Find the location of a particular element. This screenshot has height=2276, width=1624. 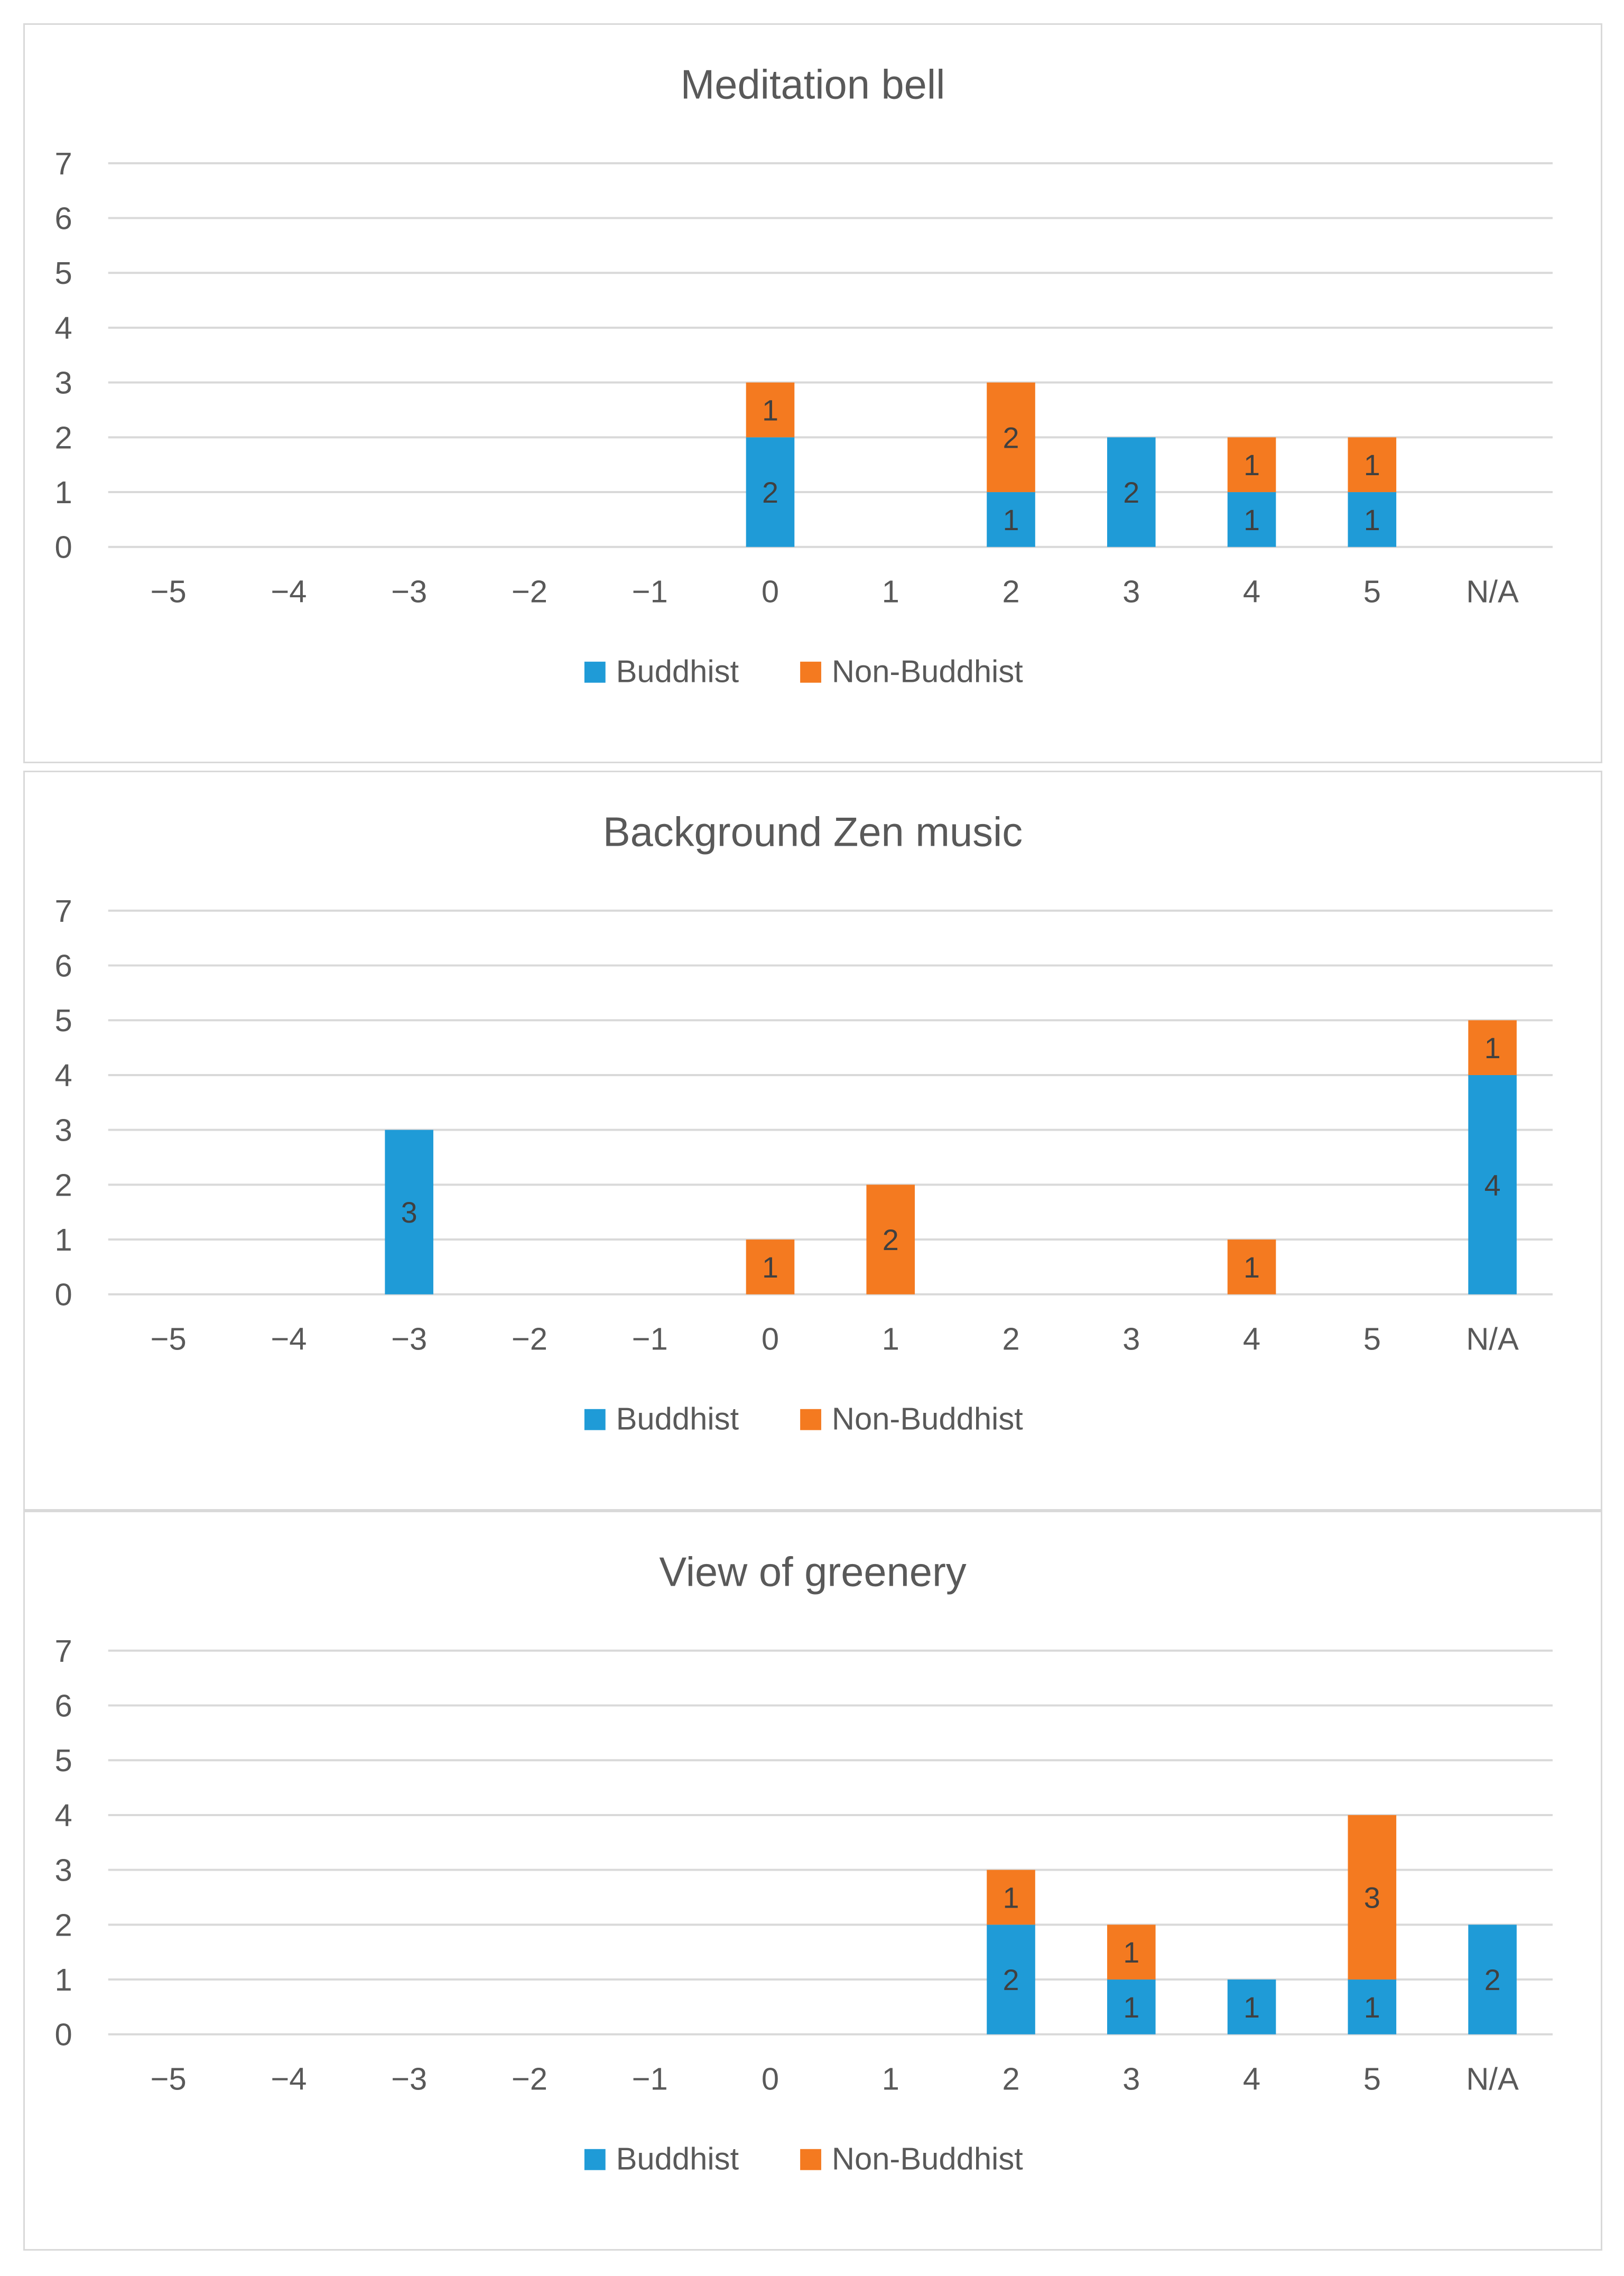

chart-title: Meditation bell is located at coordinates (813, 84).